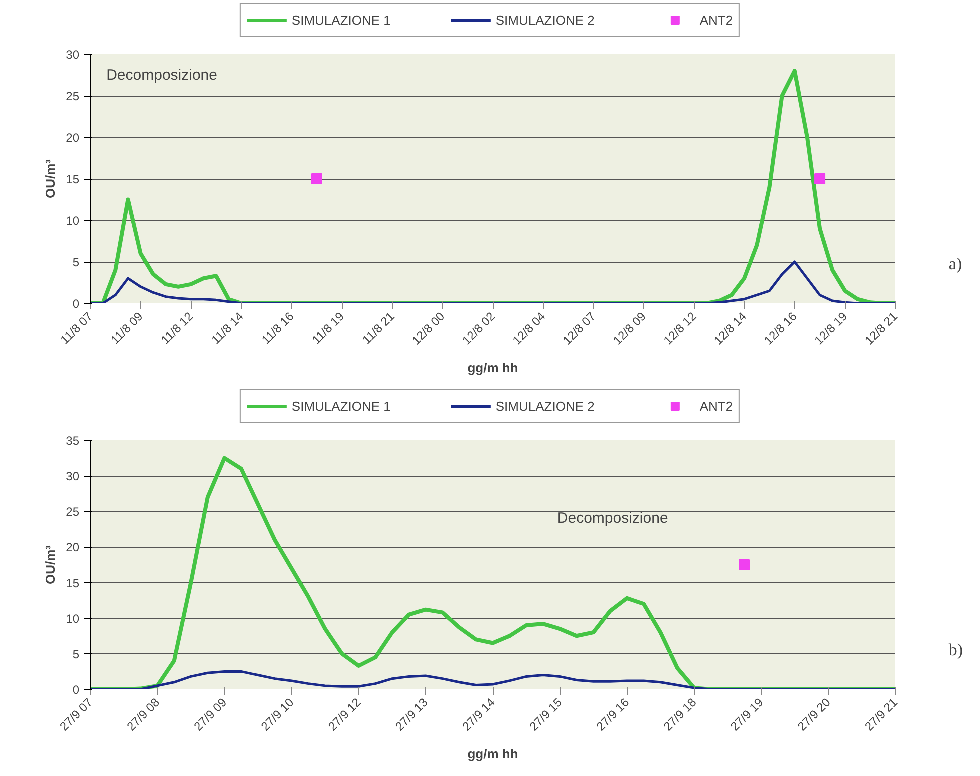 The image size is (980, 776). Describe the element at coordinates (127, 328) in the screenshot. I see `x-tick-label: 11/8 09` at that location.